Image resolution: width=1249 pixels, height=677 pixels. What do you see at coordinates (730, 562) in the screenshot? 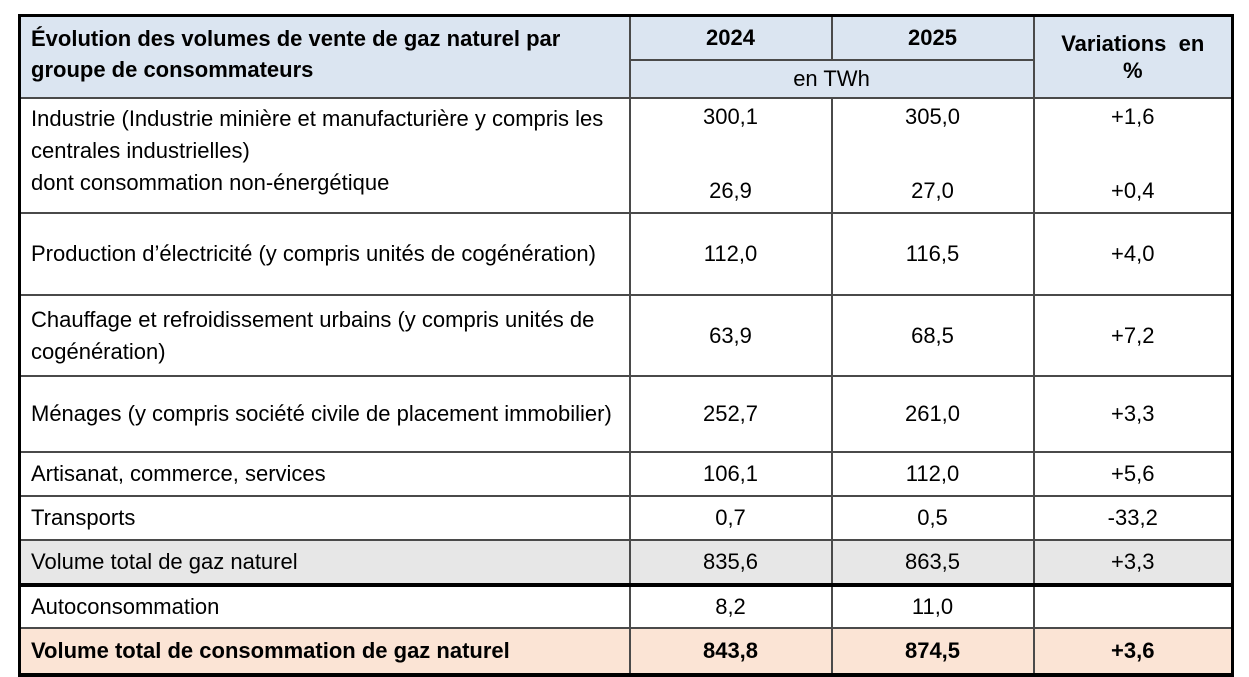
I see `cell-2024: 835,6` at bounding box center [730, 562].